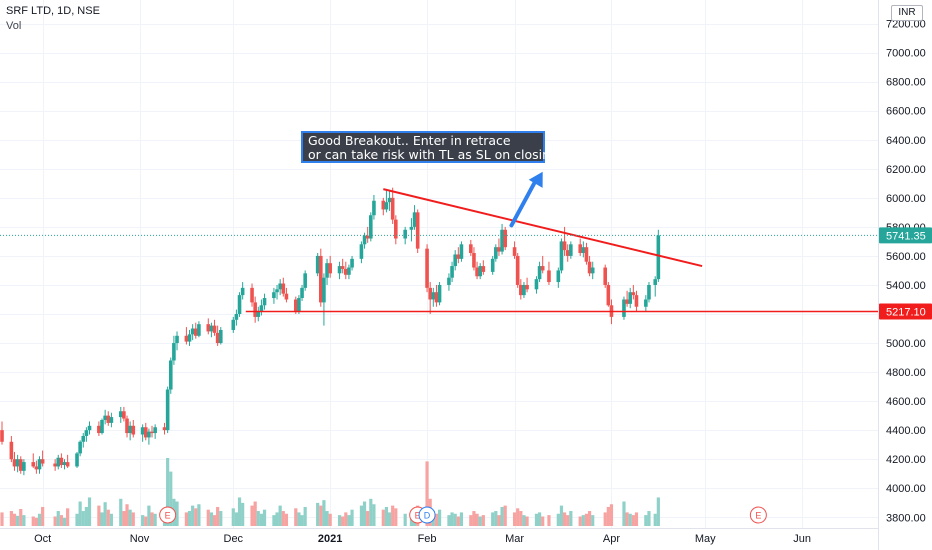 The image size is (932, 550). Describe the element at coordinates (543, 228) in the screenshot. I see `trendline` at that location.